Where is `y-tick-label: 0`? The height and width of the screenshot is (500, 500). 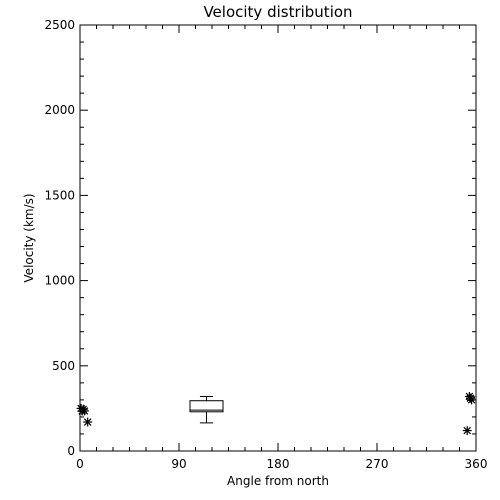
y-tick-label: 0 is located at coordinates (71, 451).